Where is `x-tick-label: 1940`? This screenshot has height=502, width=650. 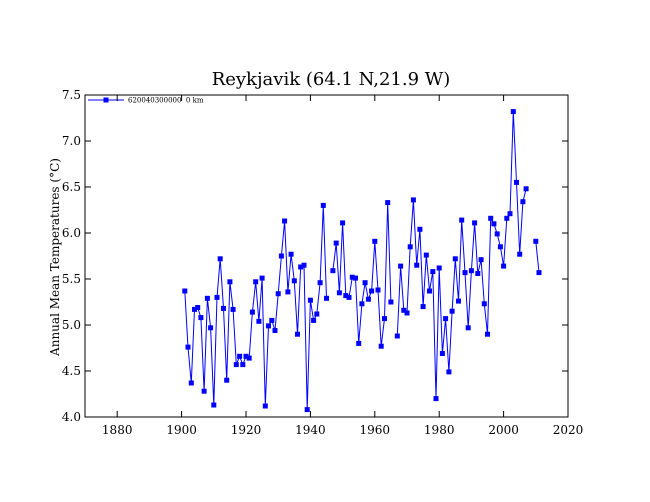
x-tick-label: 1940 is located at coordinates (310, 430).